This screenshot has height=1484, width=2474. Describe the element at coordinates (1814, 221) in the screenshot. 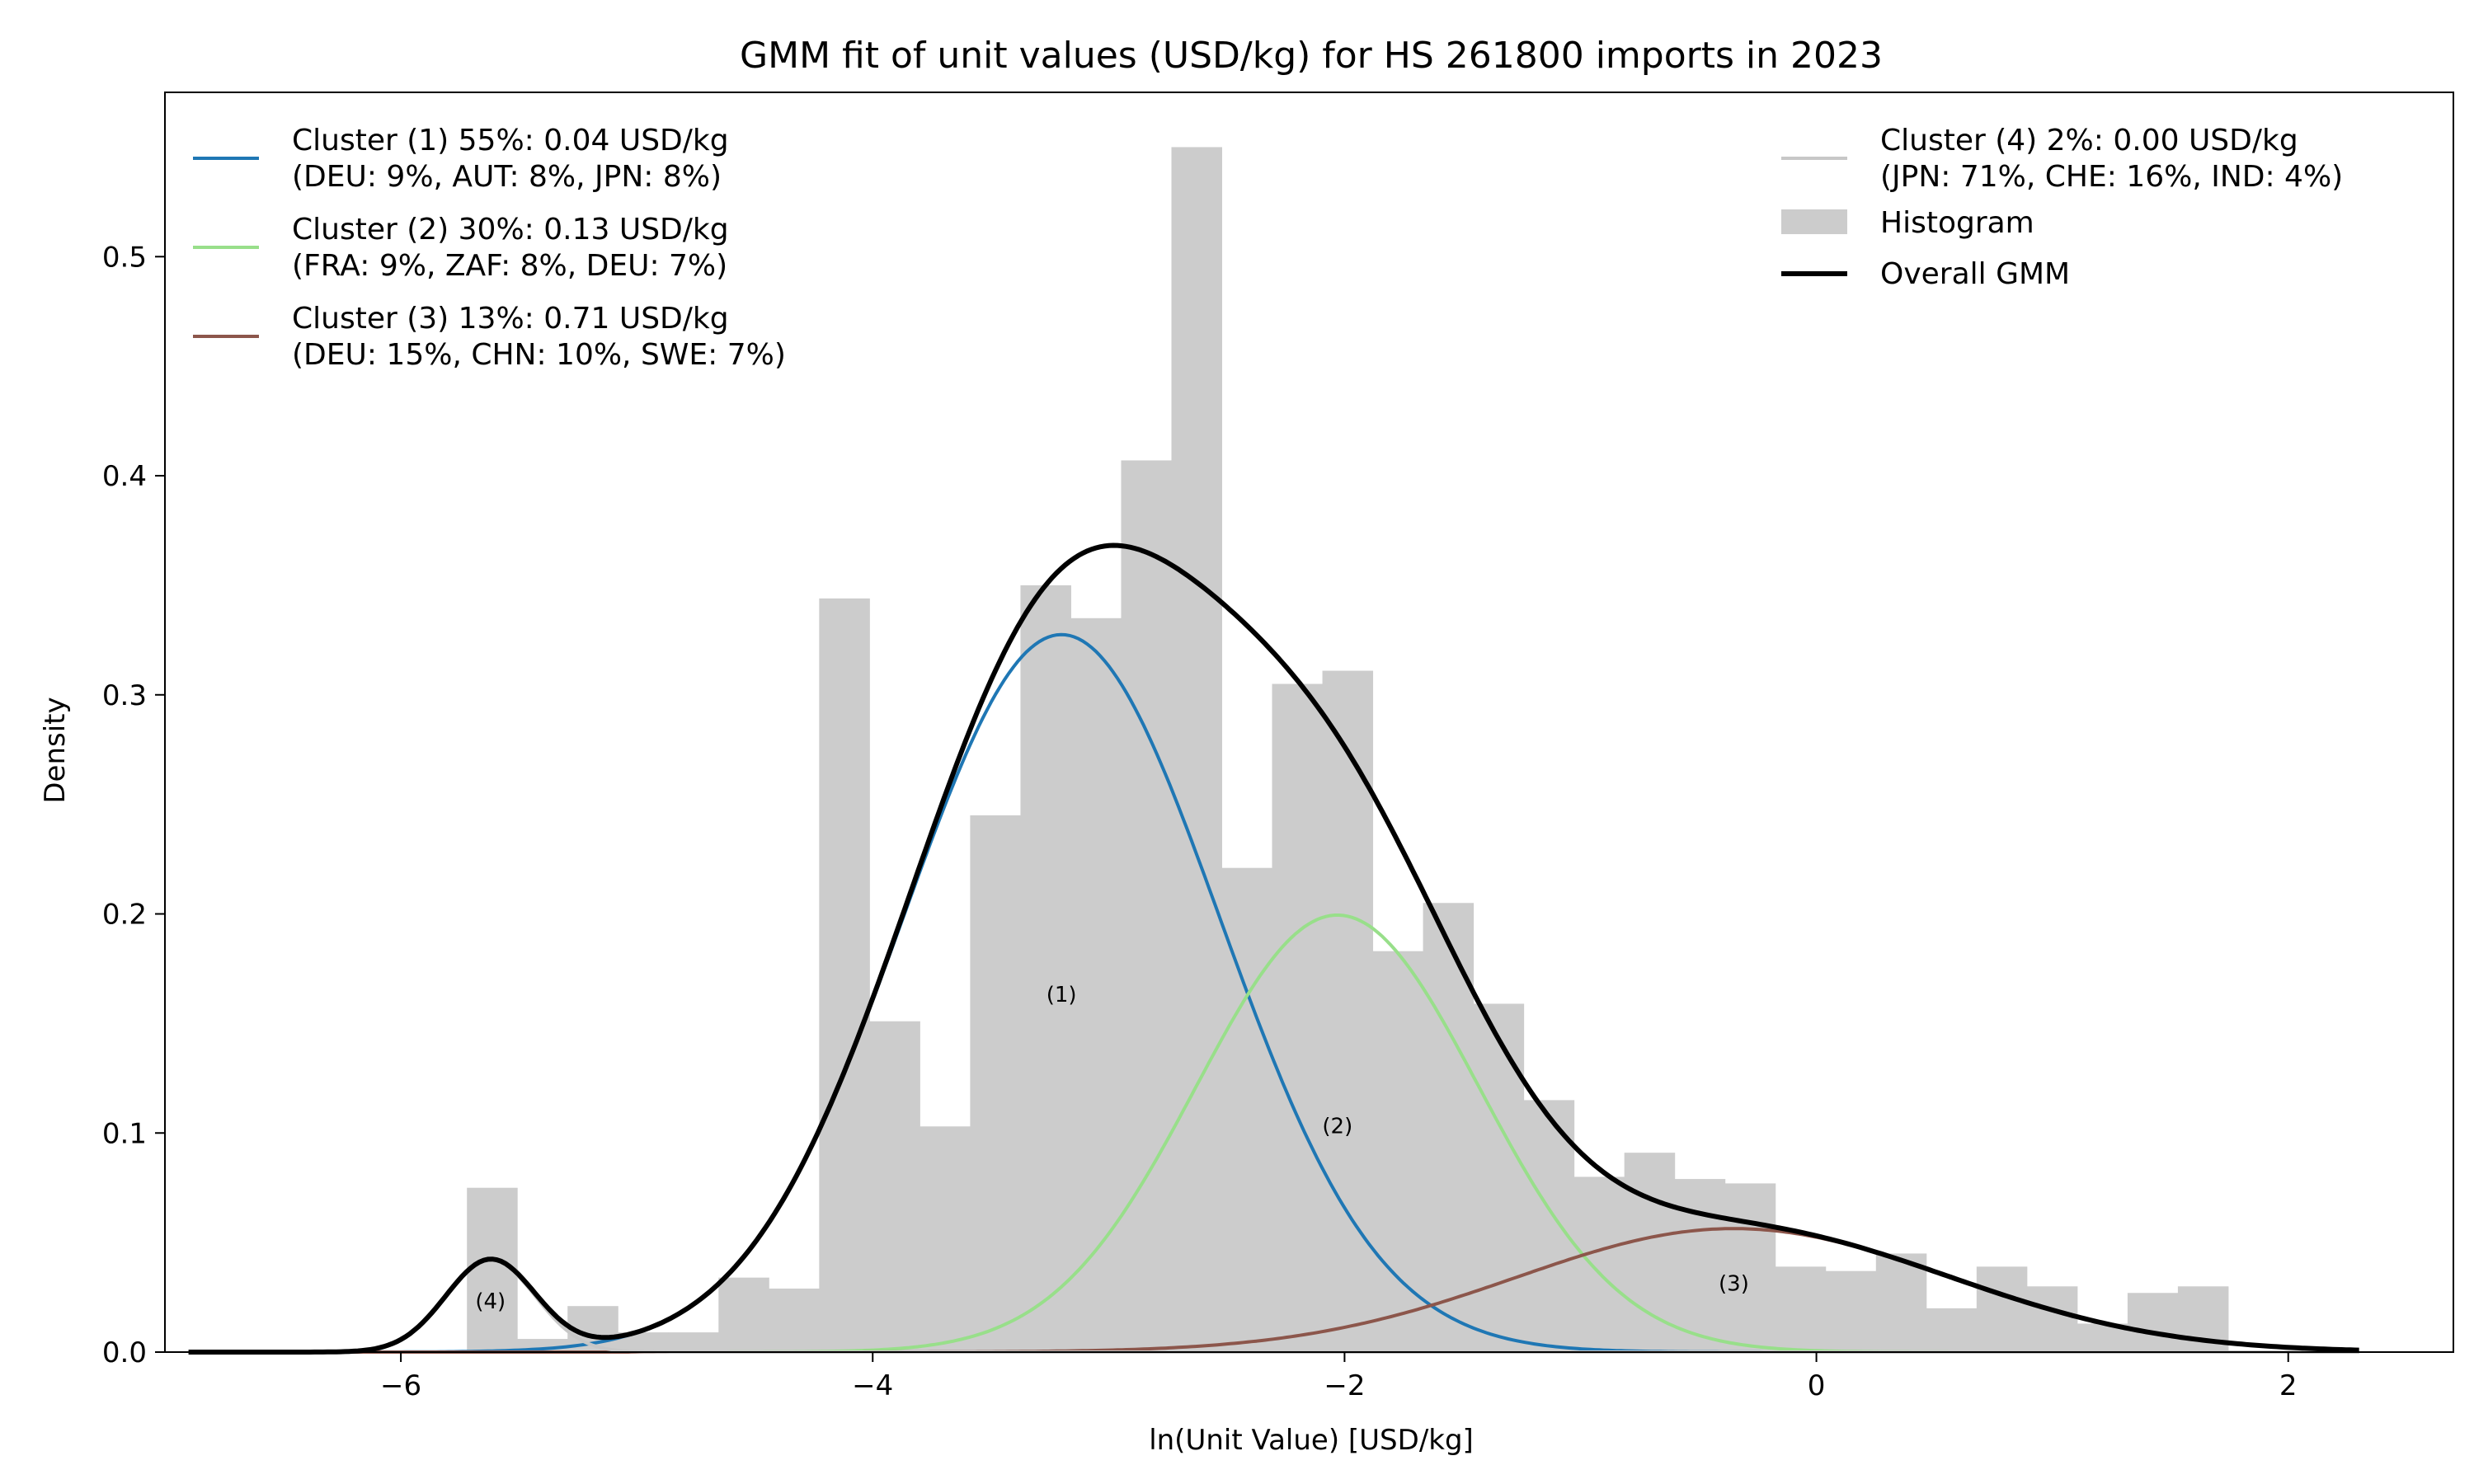

I see `histogram-legend-swatch` at that location.